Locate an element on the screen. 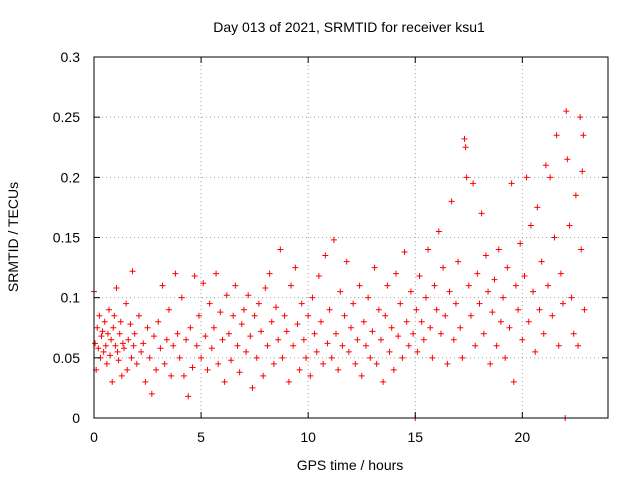 This screenshot has width=640, height=480. y-axis-label: SRMTID / TECUs is located at coordinates (13, 237).